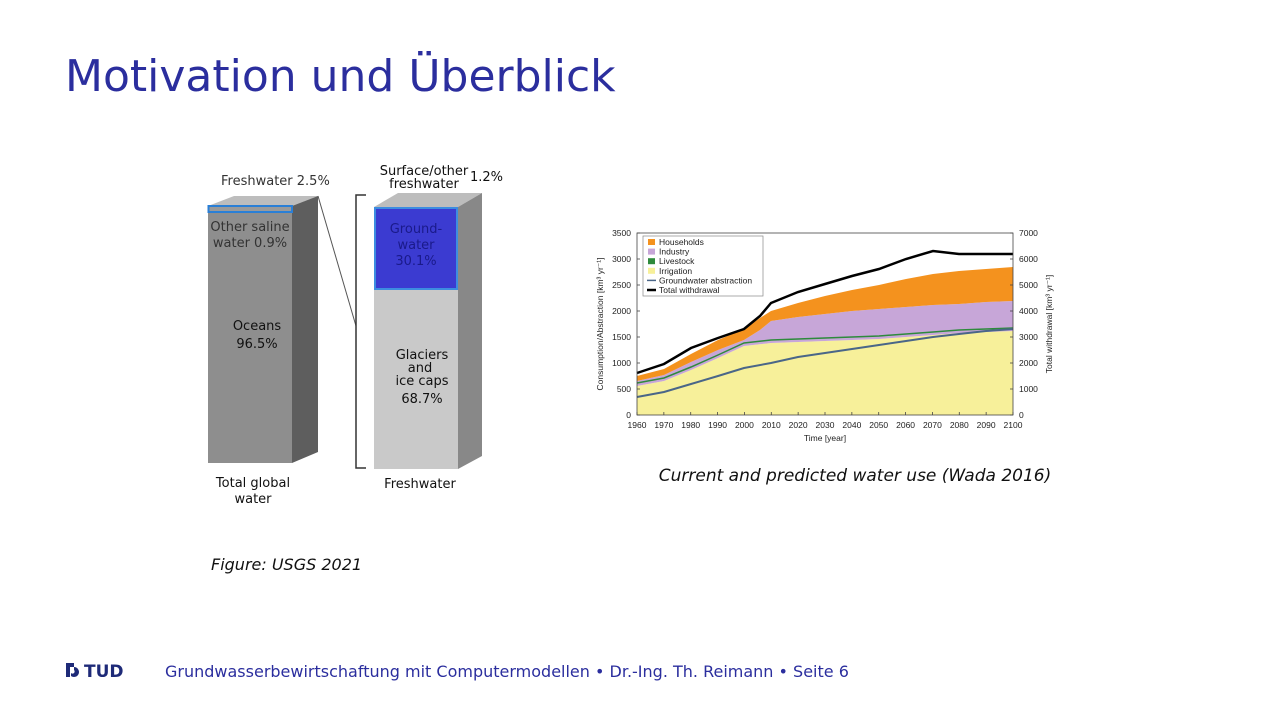 Image resolution: width=1280 pixels, height=720 pixels. What do you see at coordinates (1028, 389) in the screenshot?
I see `y2-tick-label: 1000` at bounding box center [1028, 389].